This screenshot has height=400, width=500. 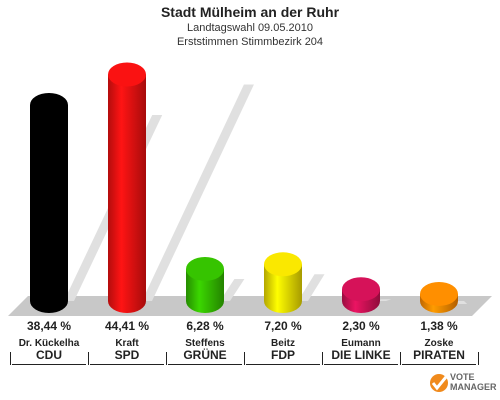 I want to click on value-label: 7,20 %, so click(x=283, y=326).